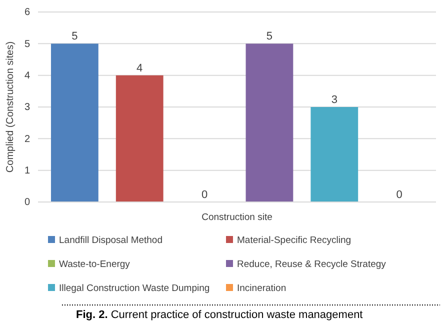 Image resolution: width=442 pixels, height=324 pixels. What do you see at coordinates (334, 100) in the screenshot?
I see `data-label: 3` at bounding box center [334, 100].